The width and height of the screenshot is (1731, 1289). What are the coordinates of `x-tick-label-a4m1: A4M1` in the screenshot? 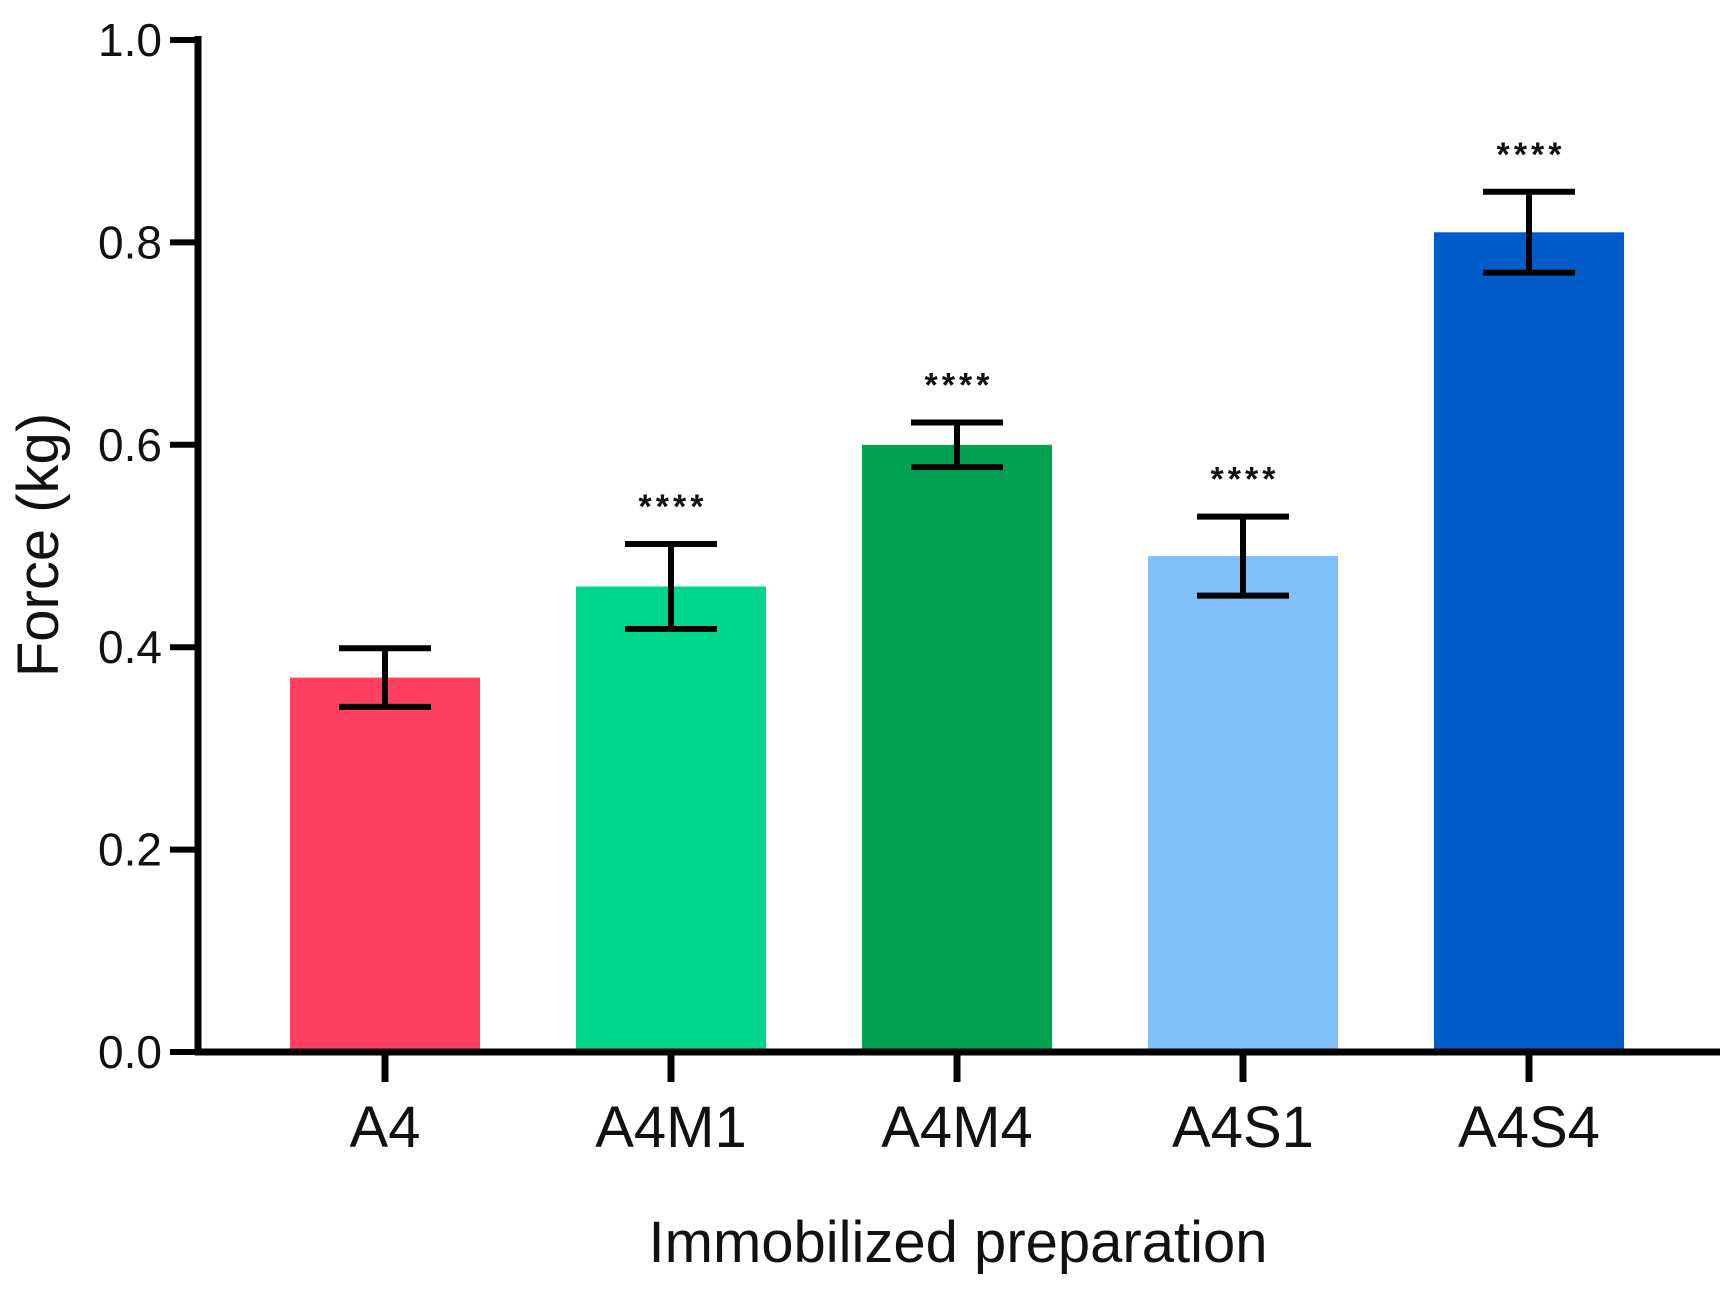 It's located at (671, 1127).